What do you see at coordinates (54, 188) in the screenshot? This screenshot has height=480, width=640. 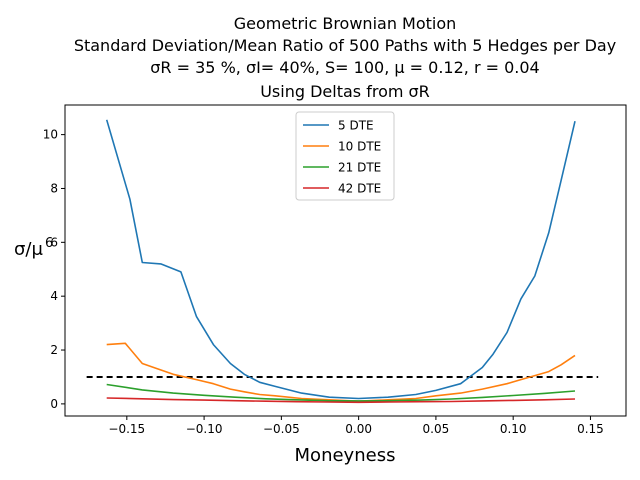 I see `y-tick-label: 8` at bounding box center [54, 188].